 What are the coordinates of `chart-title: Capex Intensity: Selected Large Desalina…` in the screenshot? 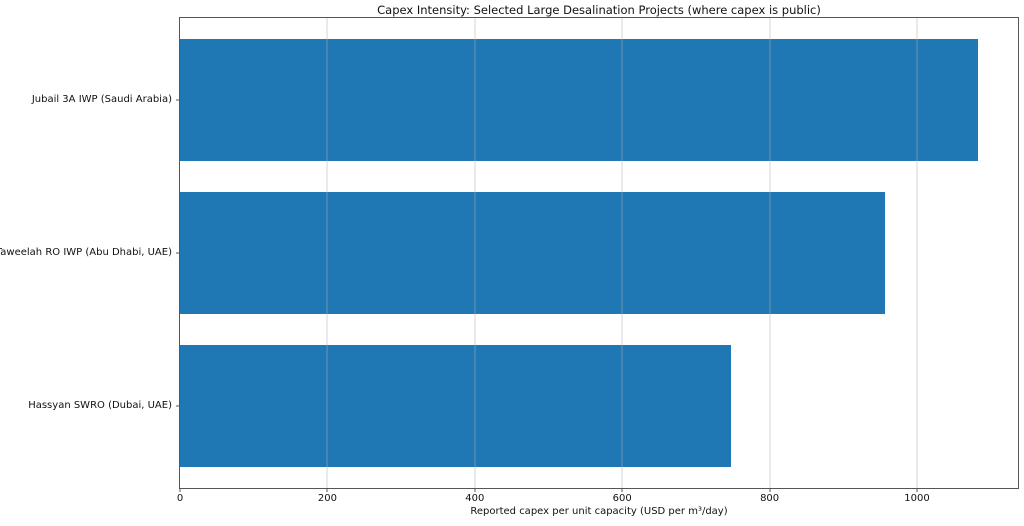 It's located at (599, 10).